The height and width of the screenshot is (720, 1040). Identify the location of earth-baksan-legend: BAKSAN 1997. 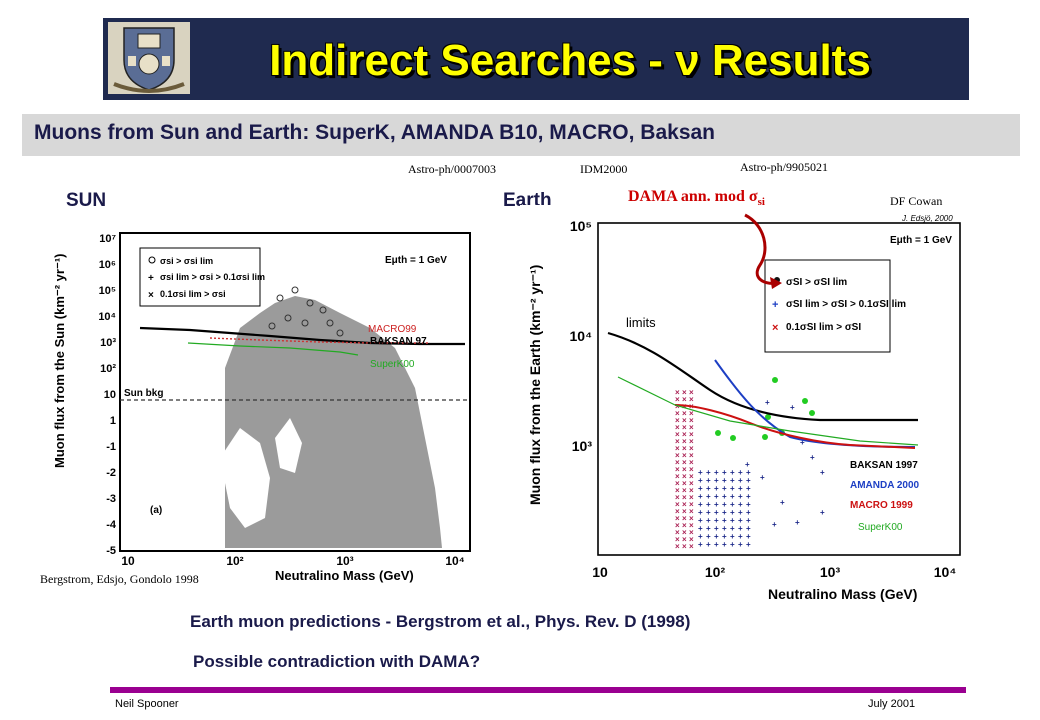
(884, 465).